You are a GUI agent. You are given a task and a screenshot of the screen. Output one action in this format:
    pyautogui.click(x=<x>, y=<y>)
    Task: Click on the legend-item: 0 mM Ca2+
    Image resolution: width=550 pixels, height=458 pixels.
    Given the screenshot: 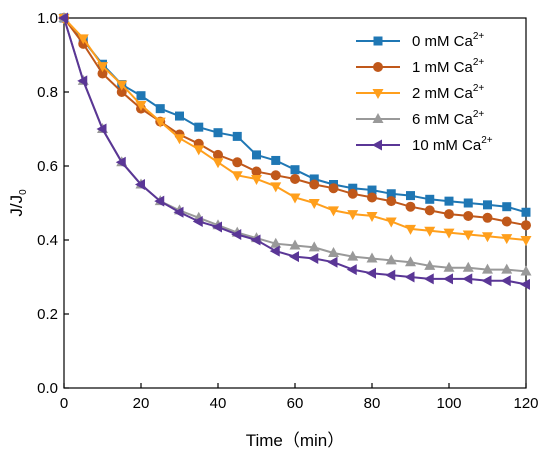 What is the action you would take?
    pyautogui.click(x=420, y=40)
    